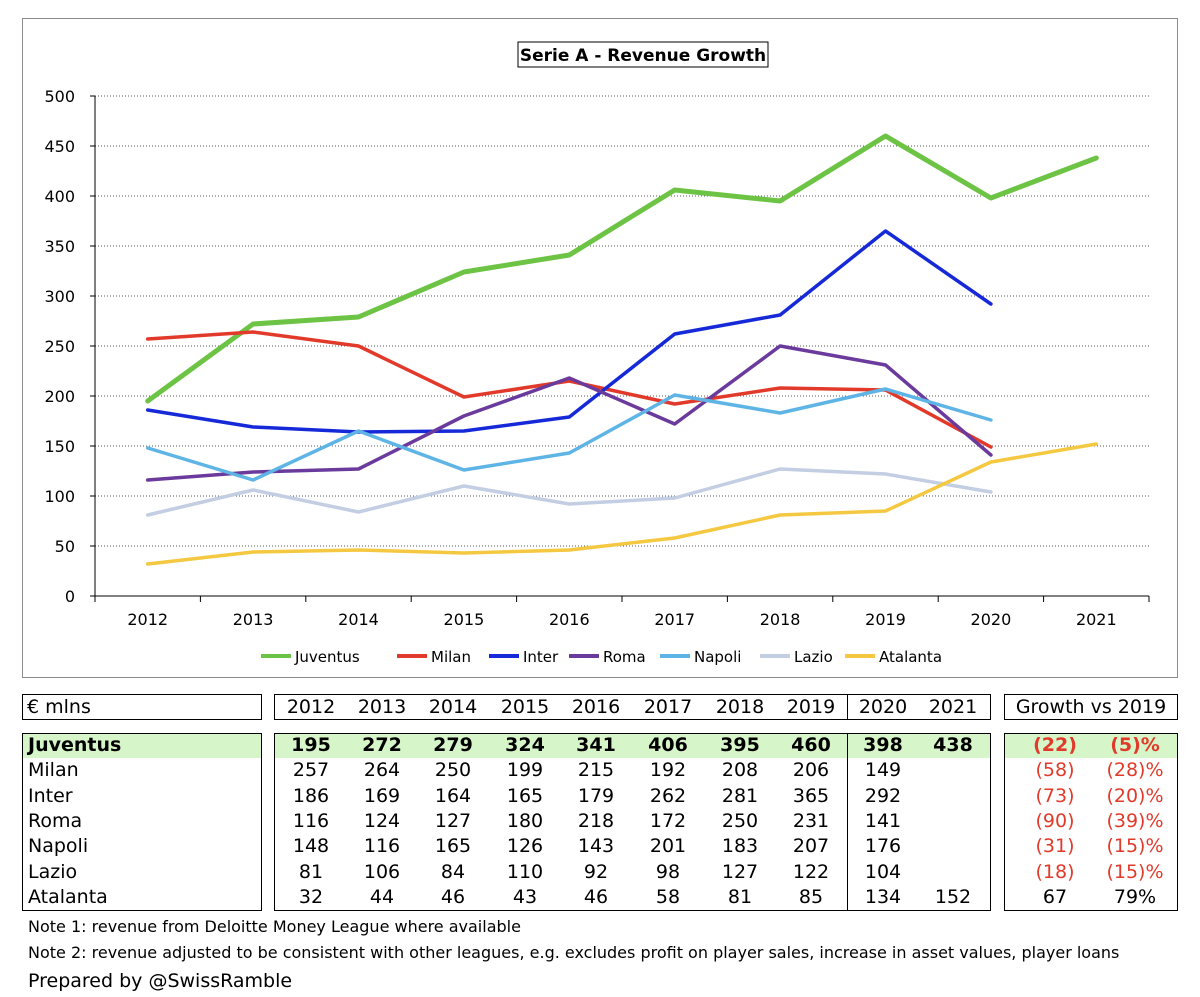 The height and width of the screenshot is (997, 1200). I want to click on series-line-inter, so click(569, 331).